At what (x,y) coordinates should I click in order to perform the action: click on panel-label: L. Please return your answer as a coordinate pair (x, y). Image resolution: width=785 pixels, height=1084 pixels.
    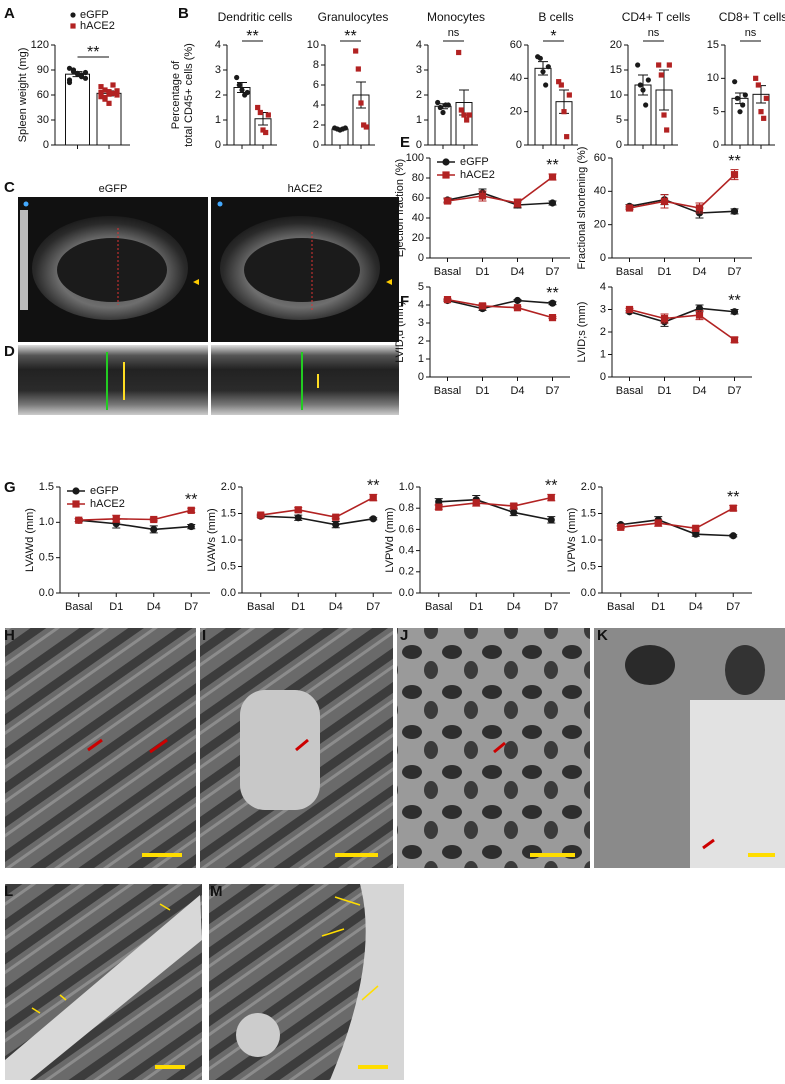
    Looking at the image, I should click on (8, 891).